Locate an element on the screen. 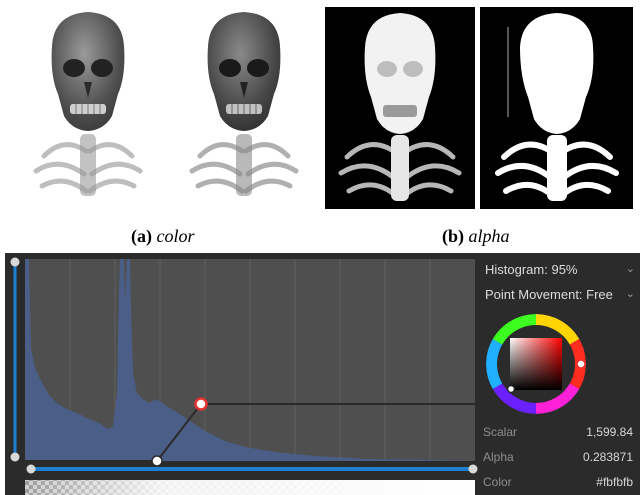 This screenshot has height=495, width=640. color-property: Color #fbfbfb is located at coordinates (558, 484).